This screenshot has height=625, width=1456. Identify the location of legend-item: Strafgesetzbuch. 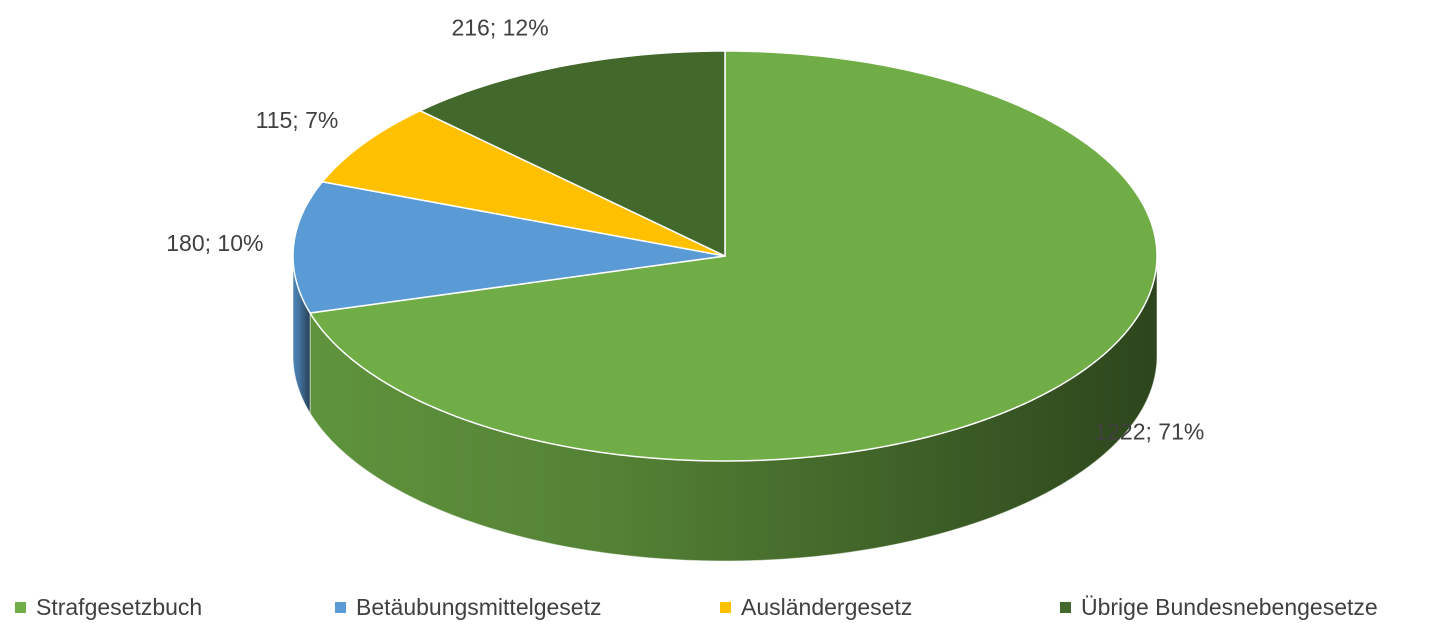
(108, 607).